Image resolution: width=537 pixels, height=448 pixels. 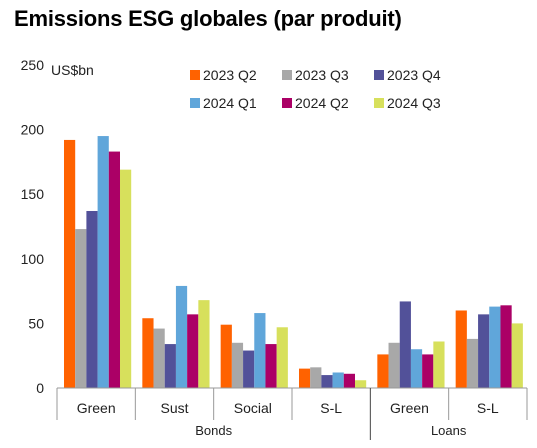 I want to click on legend-label: 2023 Q3, so click(x=322, y=75).